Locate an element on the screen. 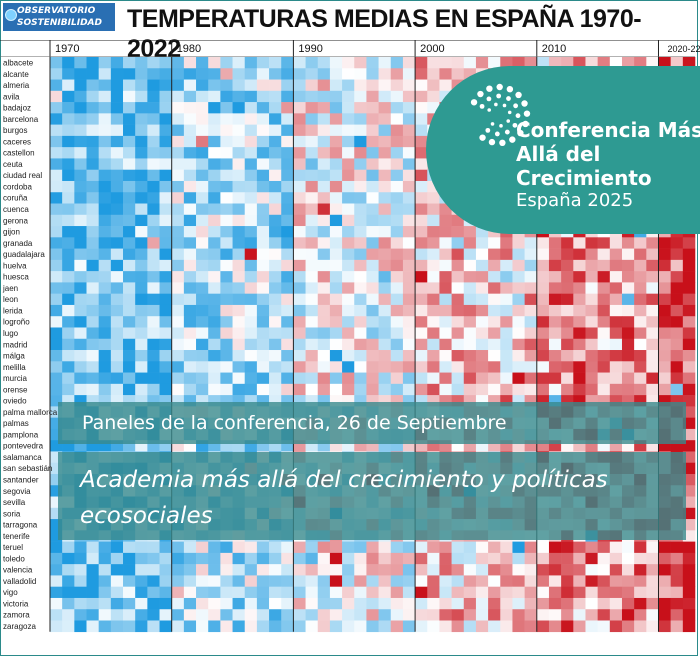  province-label: valladolid is located at coordinates (19, 581).